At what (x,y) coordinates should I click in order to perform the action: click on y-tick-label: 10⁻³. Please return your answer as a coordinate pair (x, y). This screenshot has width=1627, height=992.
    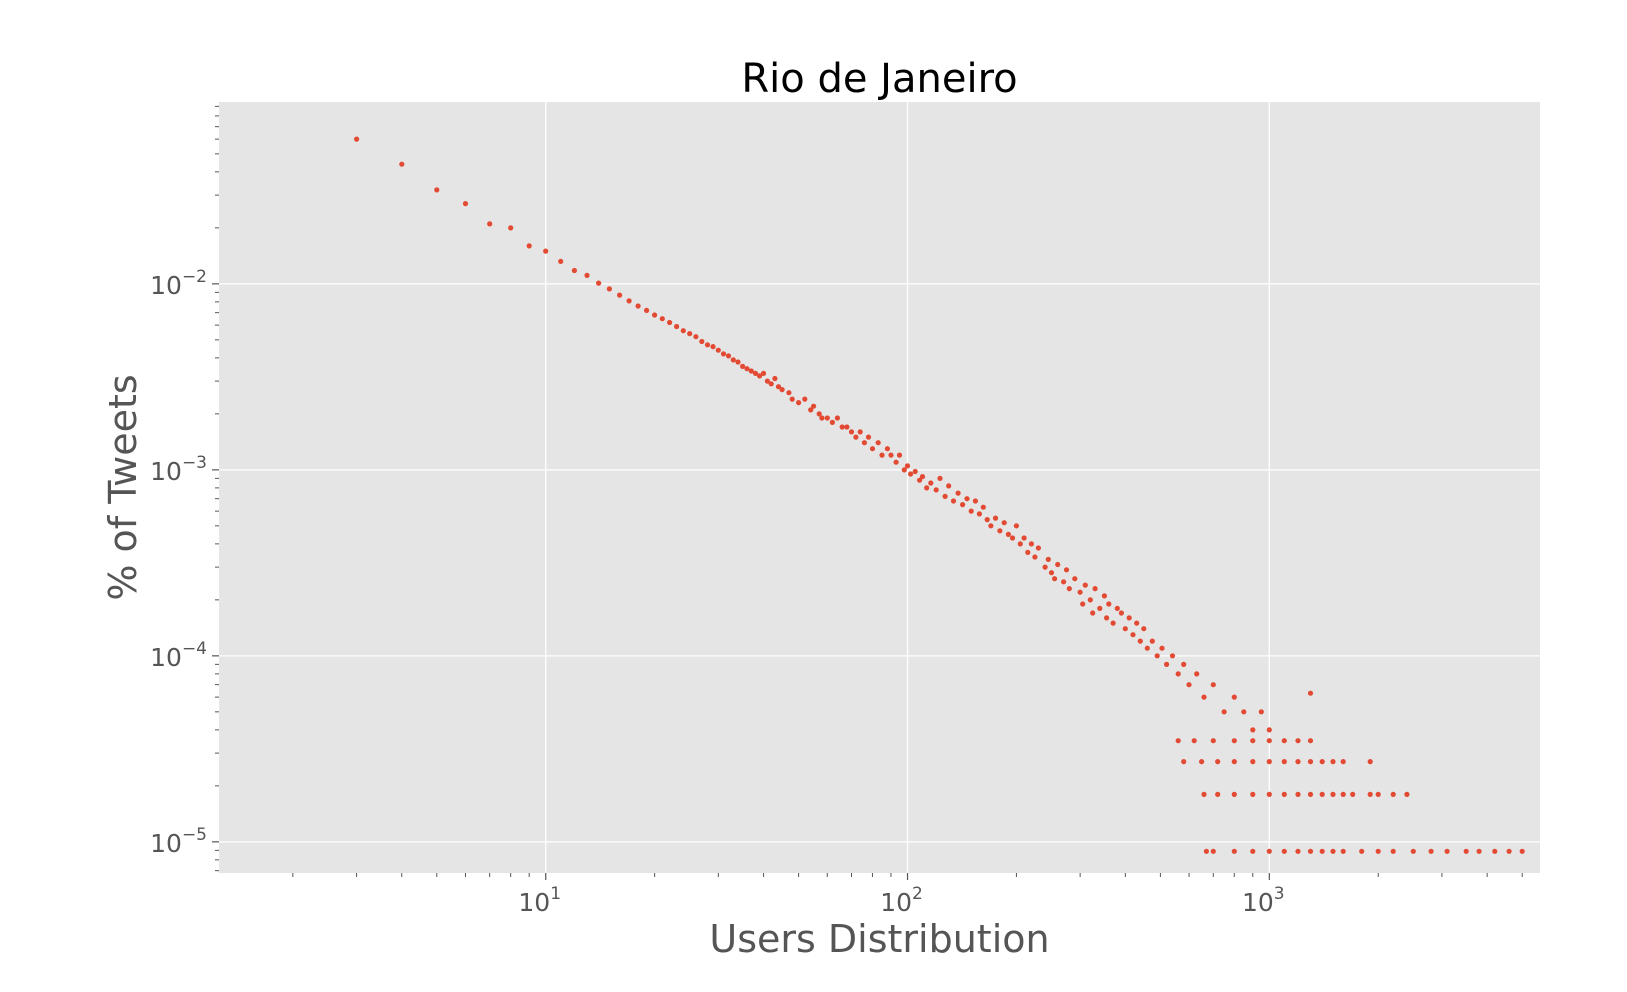
    Looking at the image, I should click on (178, 469).